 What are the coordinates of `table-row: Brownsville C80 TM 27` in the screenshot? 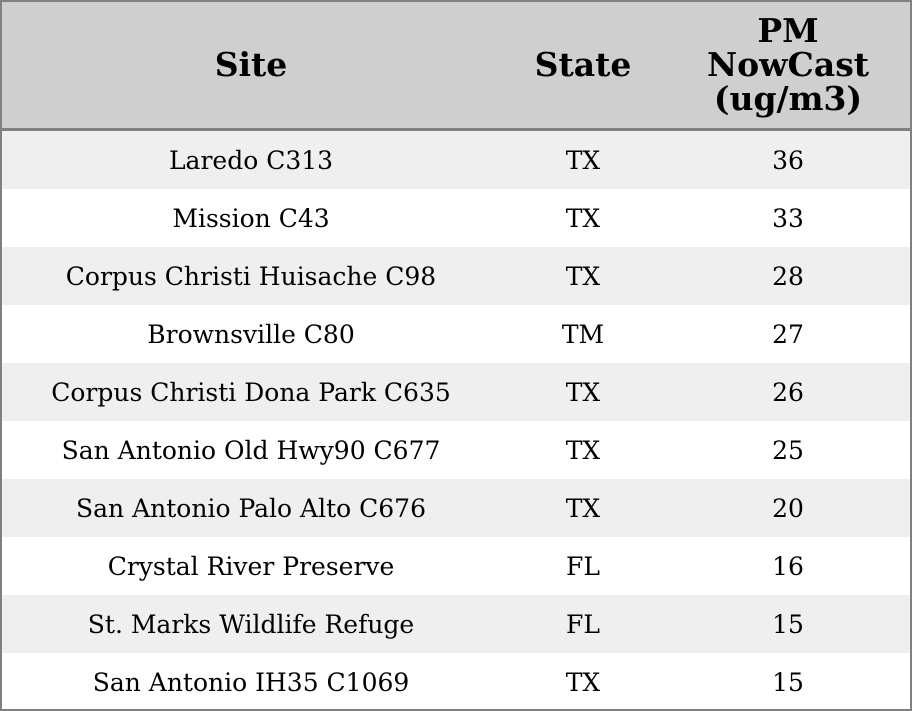 It's located at (456, 334).